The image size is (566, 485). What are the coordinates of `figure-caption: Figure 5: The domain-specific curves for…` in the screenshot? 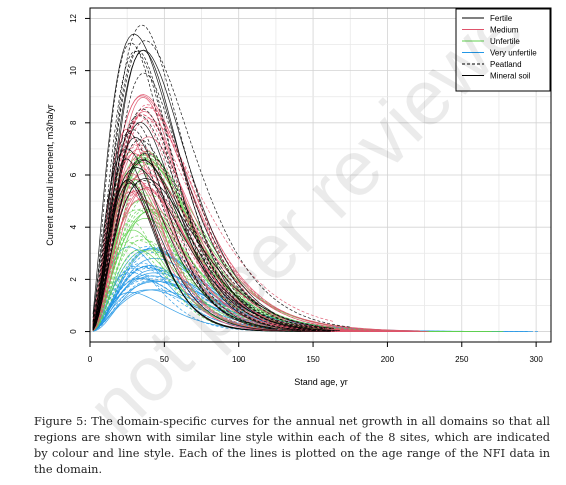 It's located at (292, 445).